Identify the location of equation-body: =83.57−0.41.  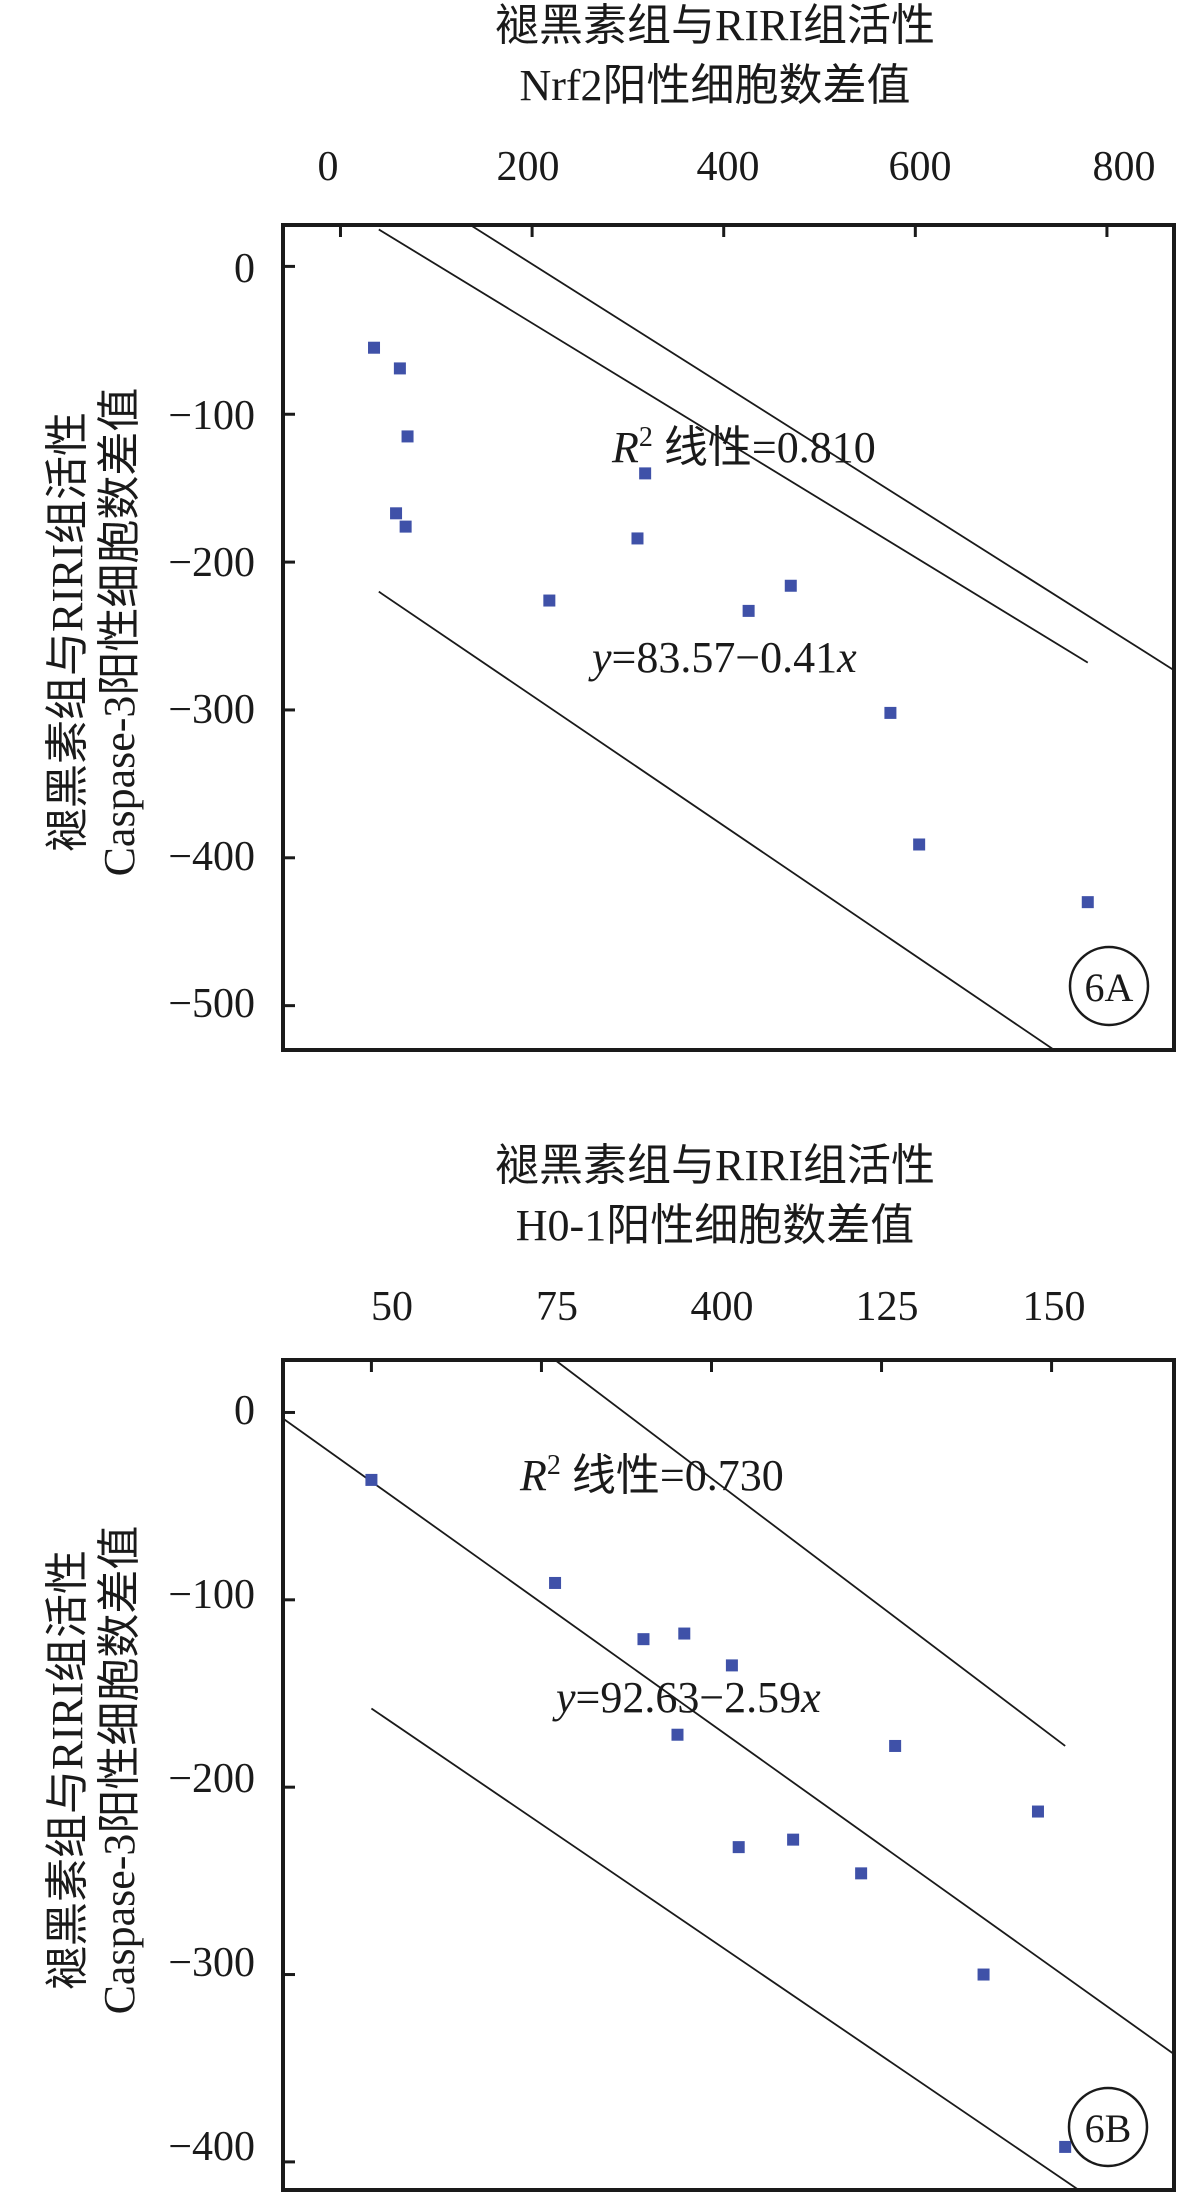
(725, 657).